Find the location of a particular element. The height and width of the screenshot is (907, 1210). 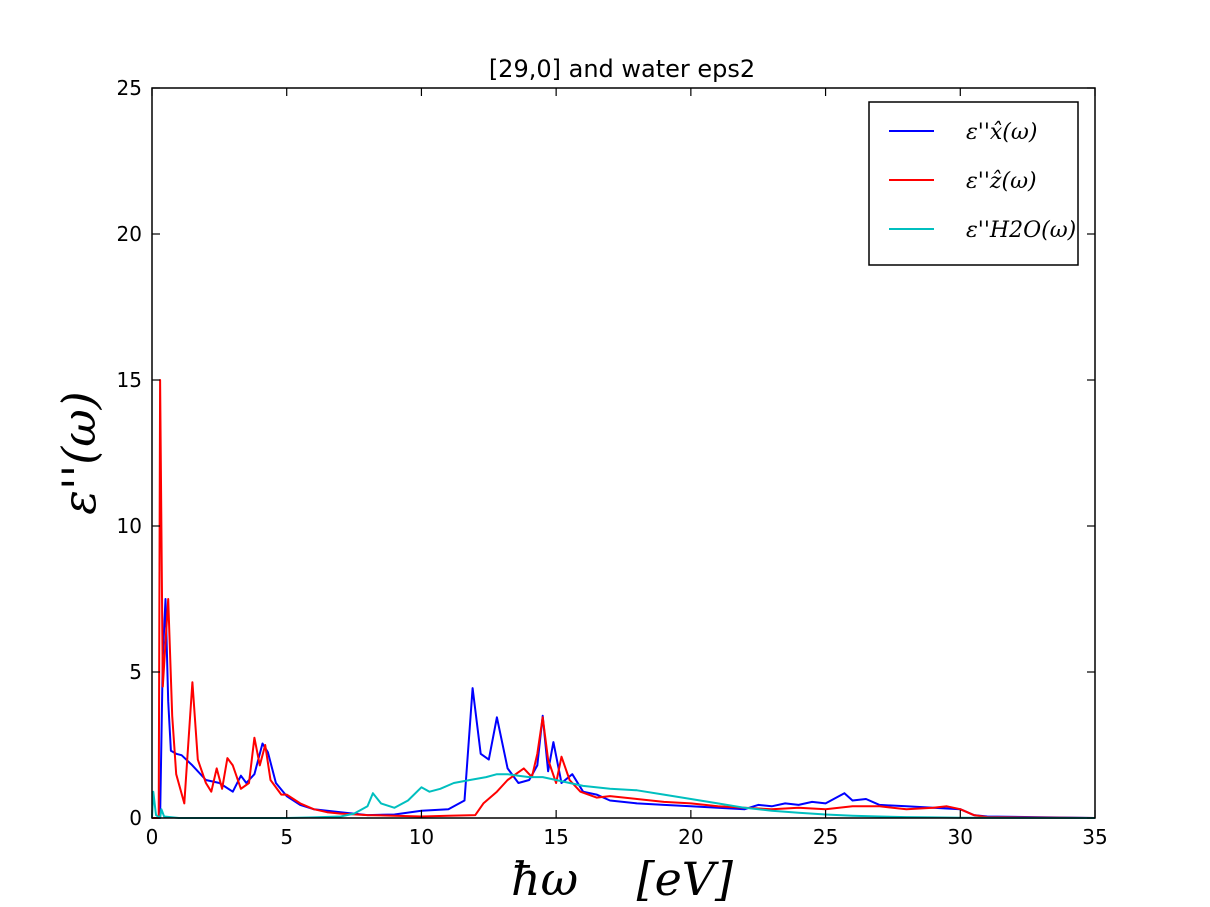

x-tick-label: 10 is located at coordinates (421, 837).